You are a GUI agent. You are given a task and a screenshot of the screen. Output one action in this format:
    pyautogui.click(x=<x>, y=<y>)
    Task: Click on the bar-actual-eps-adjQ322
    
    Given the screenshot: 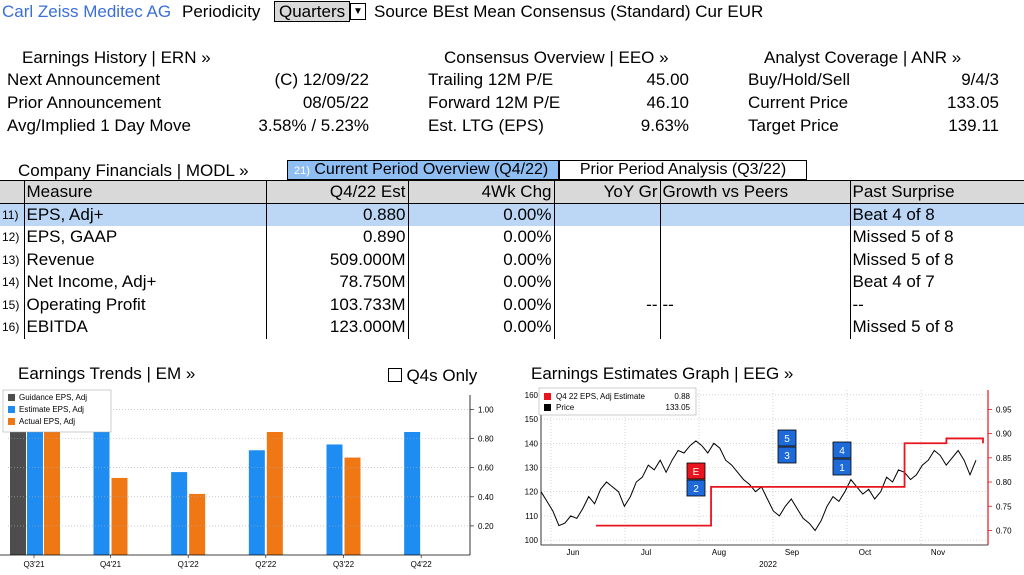 What is the action you would take?
    pyautogui.click(x=352, y=506)
    